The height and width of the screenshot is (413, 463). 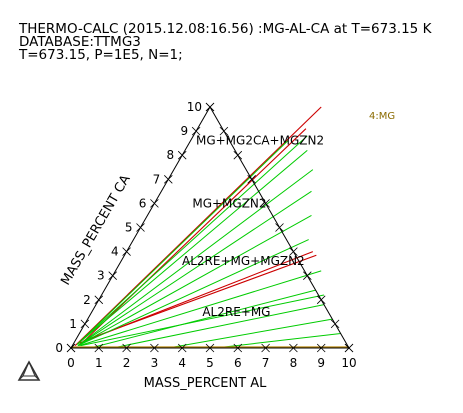 What do you see at coordinates (321, 363) in the screenshot?
I see `x-tick-label-9: 9` at bounding box center [321, 363].